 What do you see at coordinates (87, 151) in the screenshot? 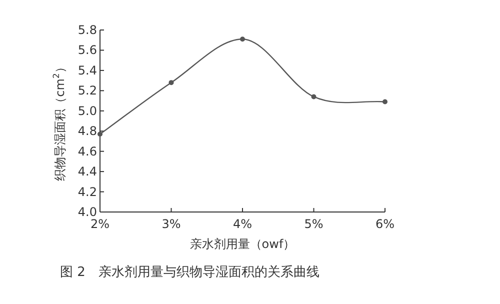
I see `y-tick-label: 4.6` at bounding box center [87, 151].